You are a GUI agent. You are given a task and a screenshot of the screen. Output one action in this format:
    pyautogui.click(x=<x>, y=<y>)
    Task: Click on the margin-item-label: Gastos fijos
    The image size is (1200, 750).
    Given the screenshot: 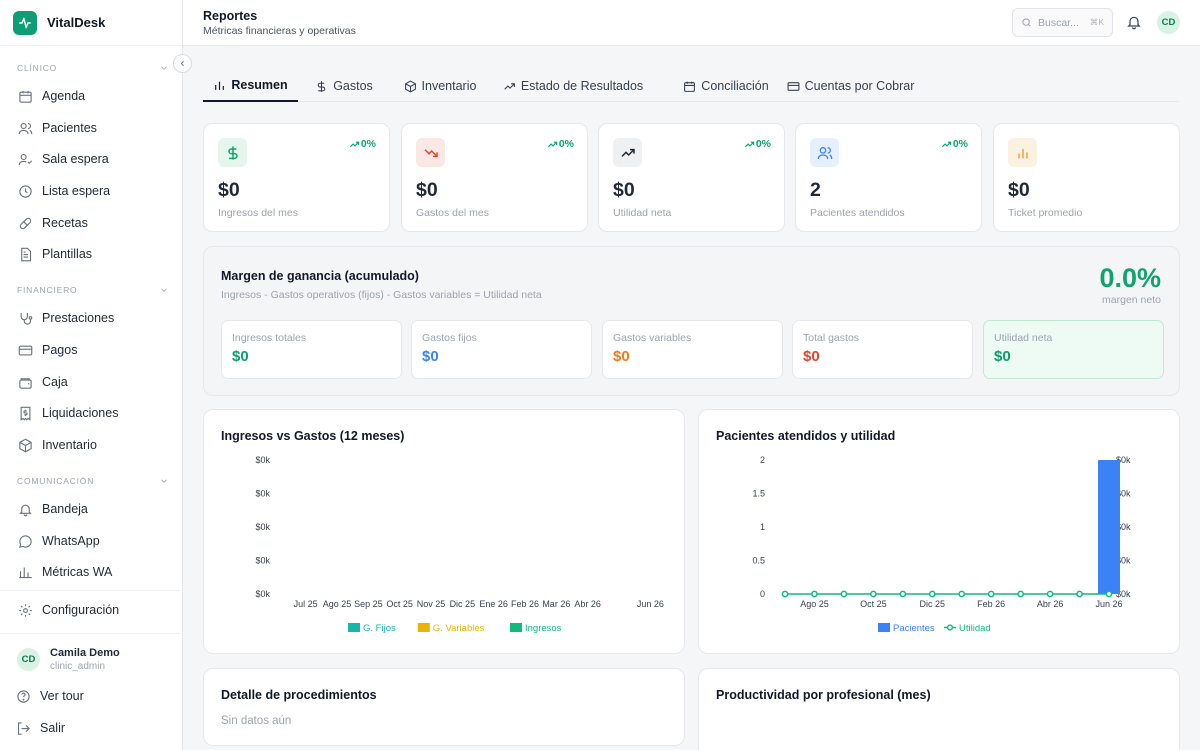 What is the action you would take?
    pyautogui.click(x=449, y=338)
    